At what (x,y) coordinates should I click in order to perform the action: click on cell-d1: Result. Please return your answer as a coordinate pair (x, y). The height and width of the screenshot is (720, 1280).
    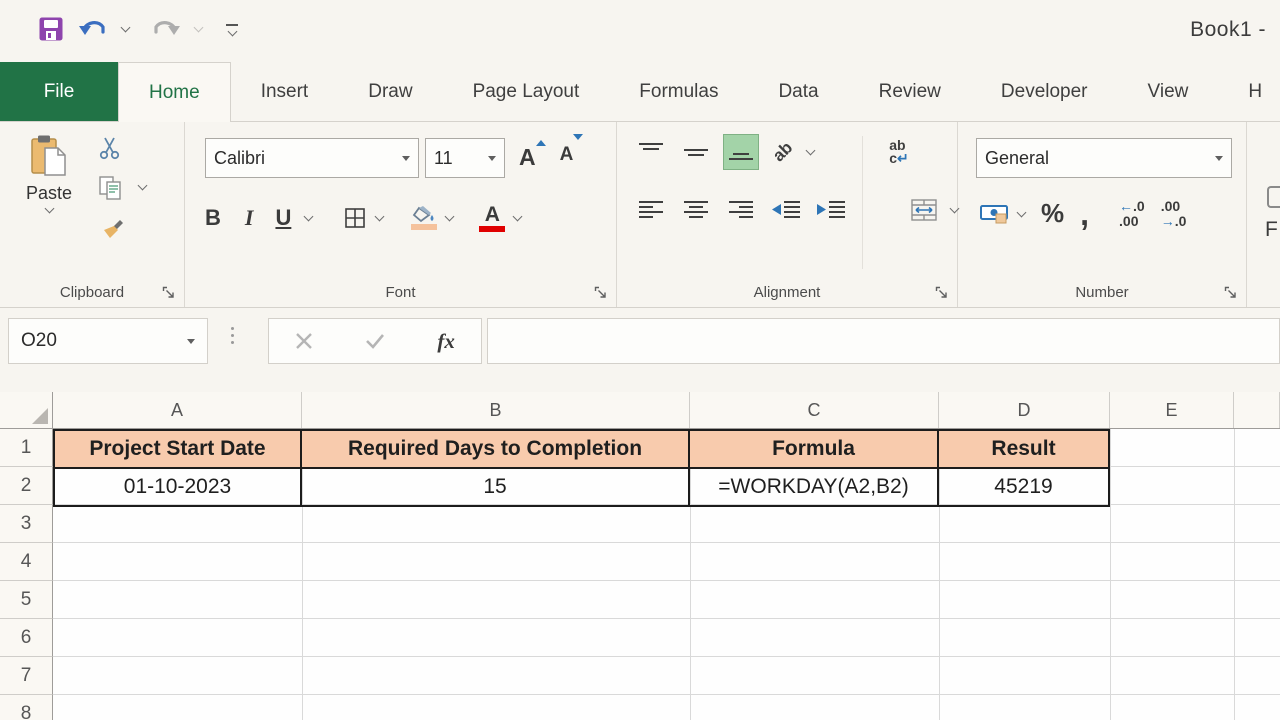
    Looking at the image, I should click on (1024, 450).